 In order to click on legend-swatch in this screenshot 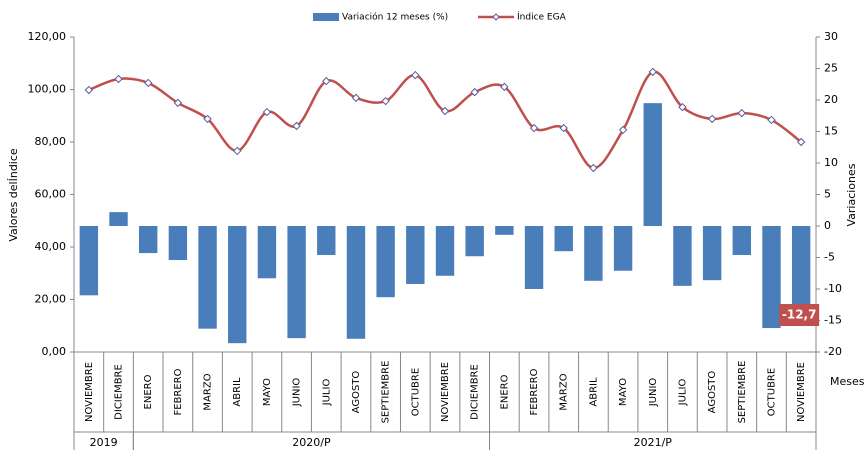, I will do `click(326, 17)`.